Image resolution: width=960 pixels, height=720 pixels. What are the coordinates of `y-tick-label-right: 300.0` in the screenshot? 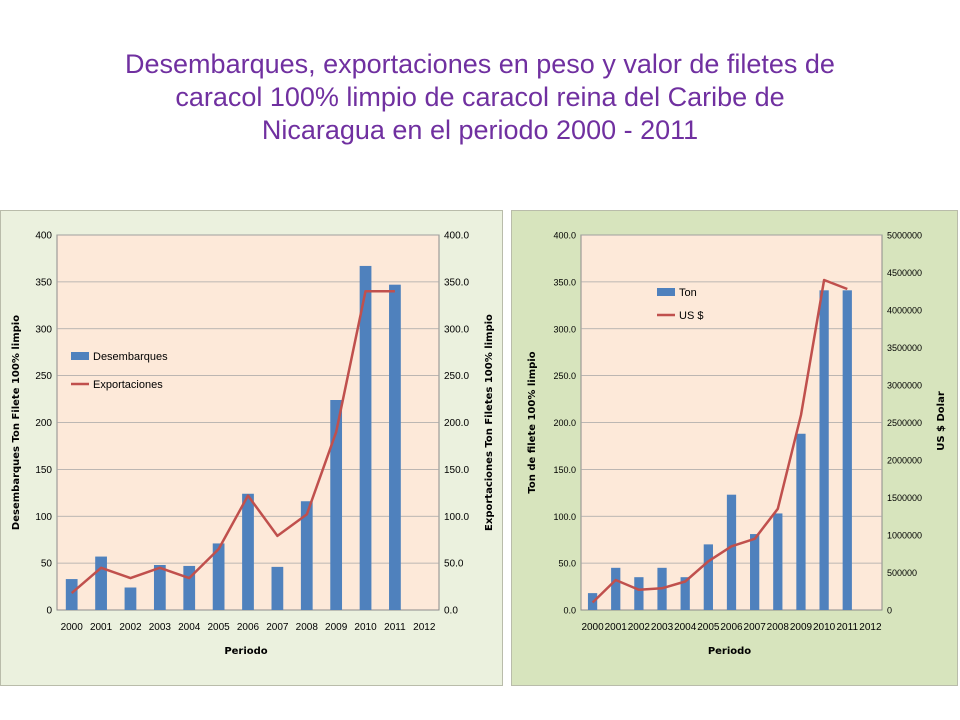 It's located at (456, 329).